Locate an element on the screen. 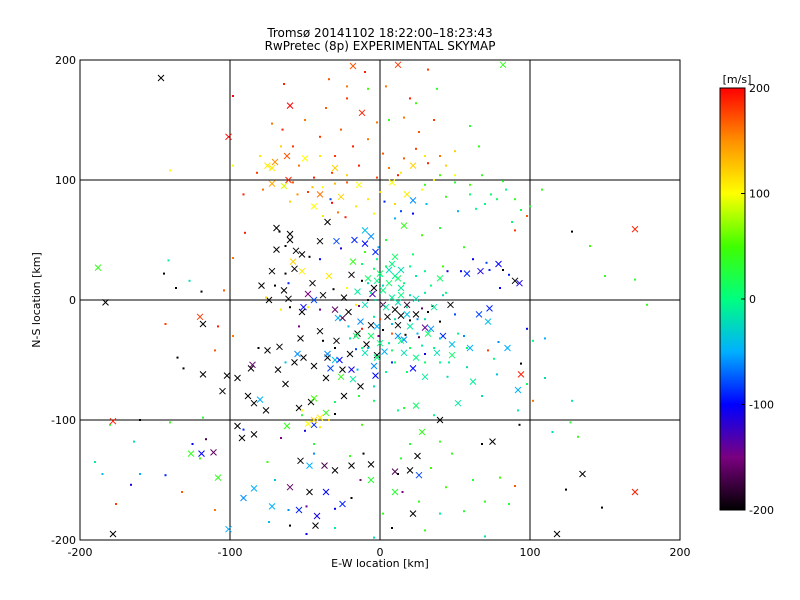  y-tick-label: 0 is located at coordinates (72, 300).